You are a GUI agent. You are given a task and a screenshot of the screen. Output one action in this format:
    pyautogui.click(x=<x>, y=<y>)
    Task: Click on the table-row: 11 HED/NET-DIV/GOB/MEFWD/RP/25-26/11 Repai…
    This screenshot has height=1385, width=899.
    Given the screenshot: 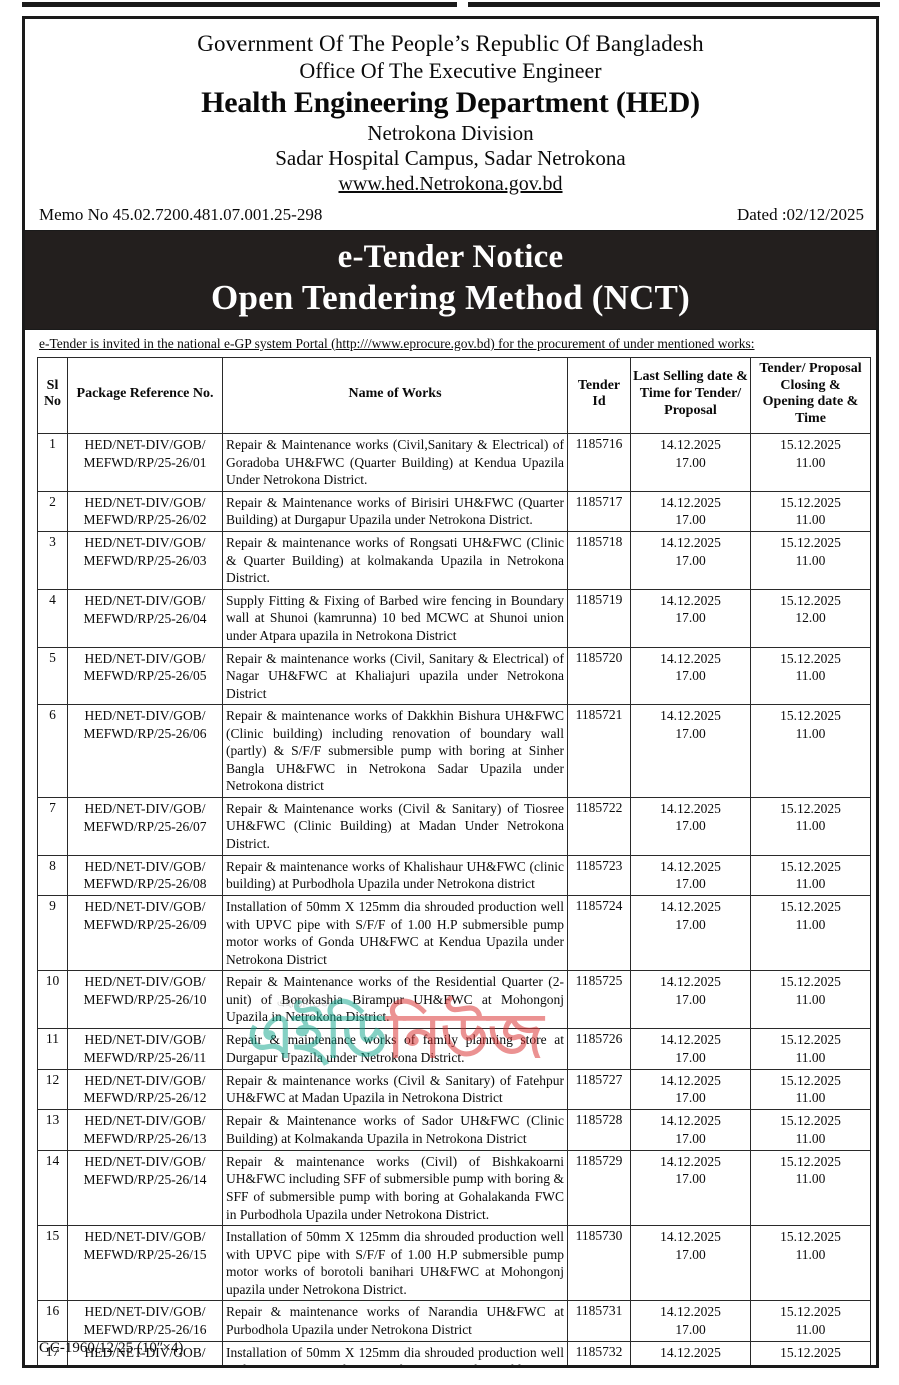 What is the action you would take?
    pyautogui.click(x=454, y=1049)
    